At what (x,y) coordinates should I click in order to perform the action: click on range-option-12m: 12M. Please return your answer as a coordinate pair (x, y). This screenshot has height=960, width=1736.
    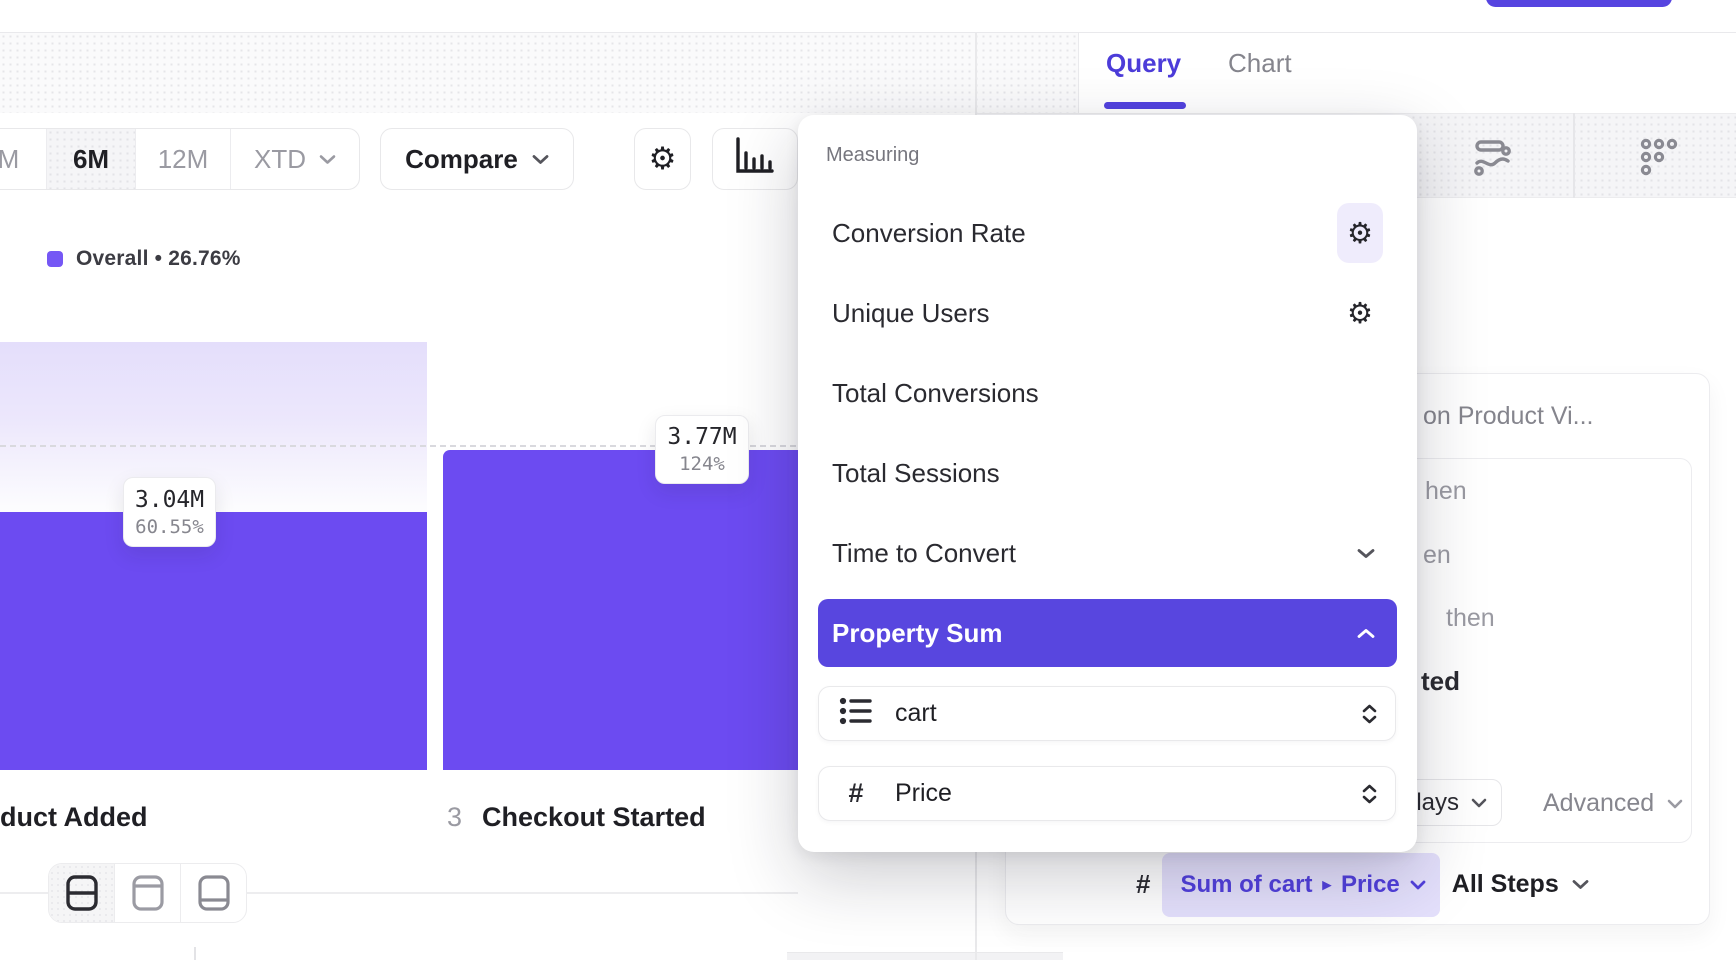
    Looking at the image, I should click on (183, 159).